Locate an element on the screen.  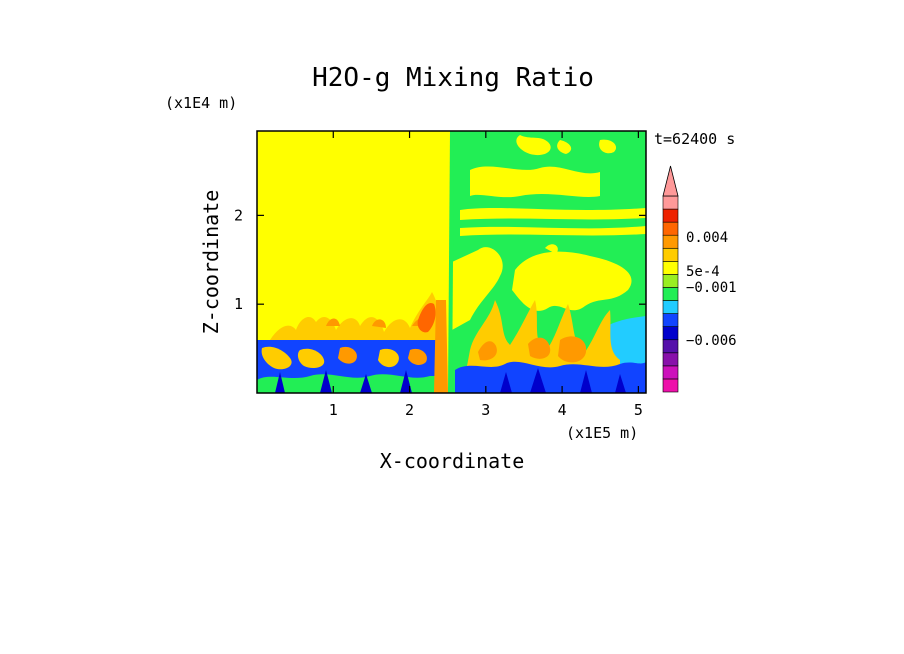
y-tick-label: 1 is located at coordinates (238, 304).